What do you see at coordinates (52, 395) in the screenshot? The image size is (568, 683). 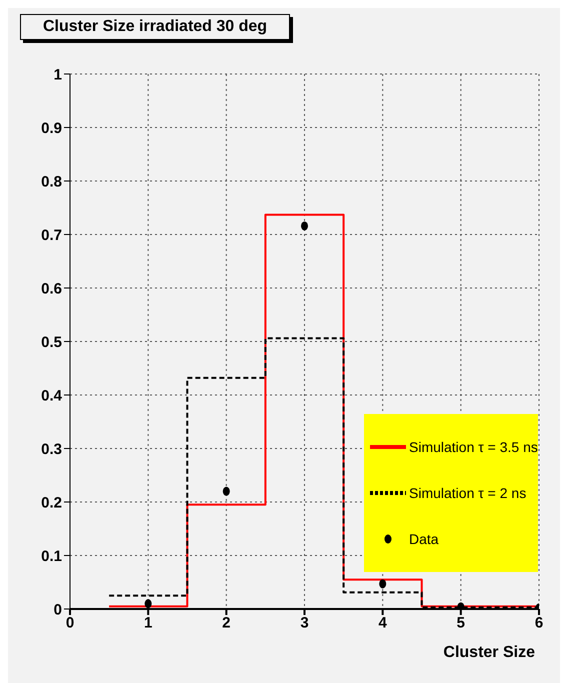 I see `y-tick-label: 0.4` at bounding box center [52, 395].